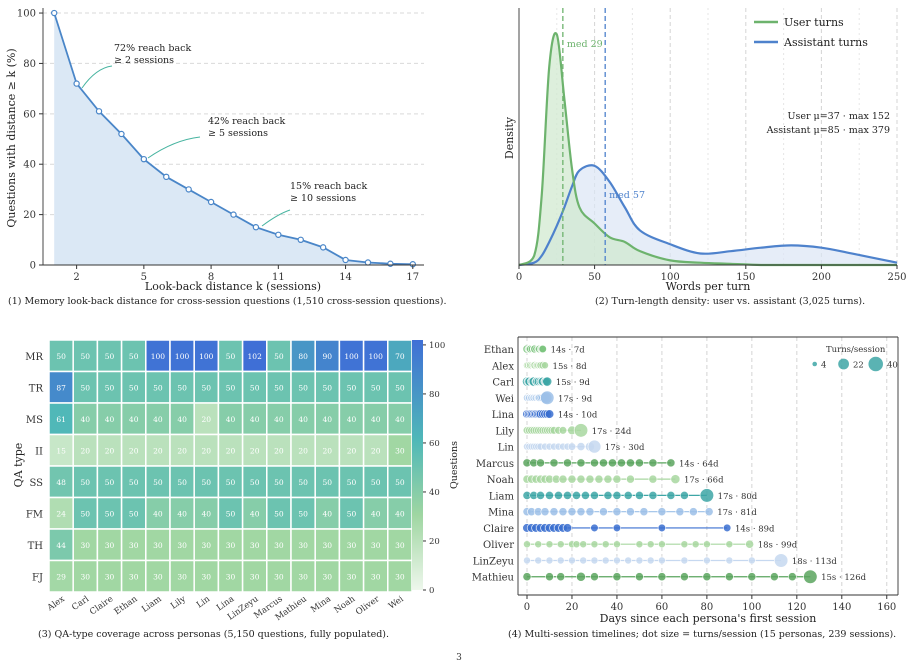 The height and width of the screenshot is (666, 918). What do you see at coordinates (708, 149) in the screenshot?
I see `user-density-area` at bounding box center [708, 149].